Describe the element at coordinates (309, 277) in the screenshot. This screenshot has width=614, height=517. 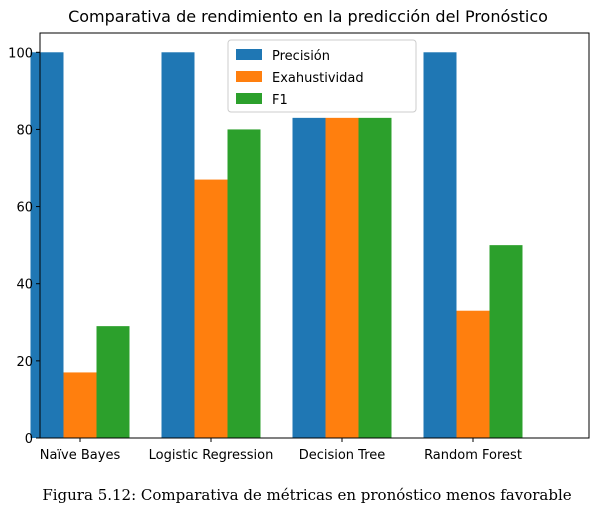
I see `bar-precisión-2` at that location.